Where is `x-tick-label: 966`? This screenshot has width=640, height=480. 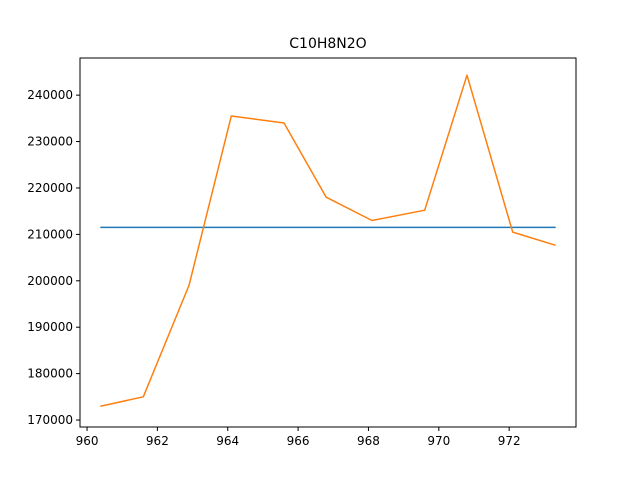
x-tick-label: 966 is located at coordinates (298, 441).